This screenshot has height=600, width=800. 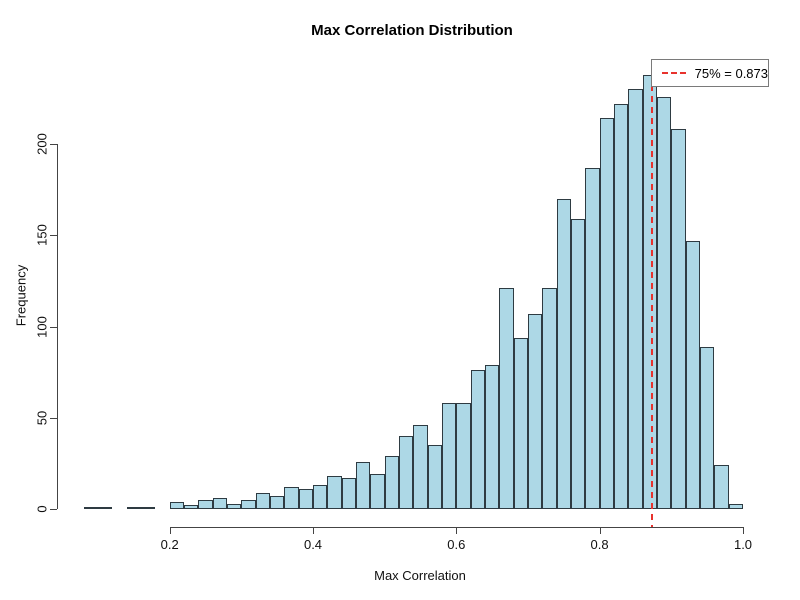 I want to click on percentile-vline, so click(x=652, y=295).